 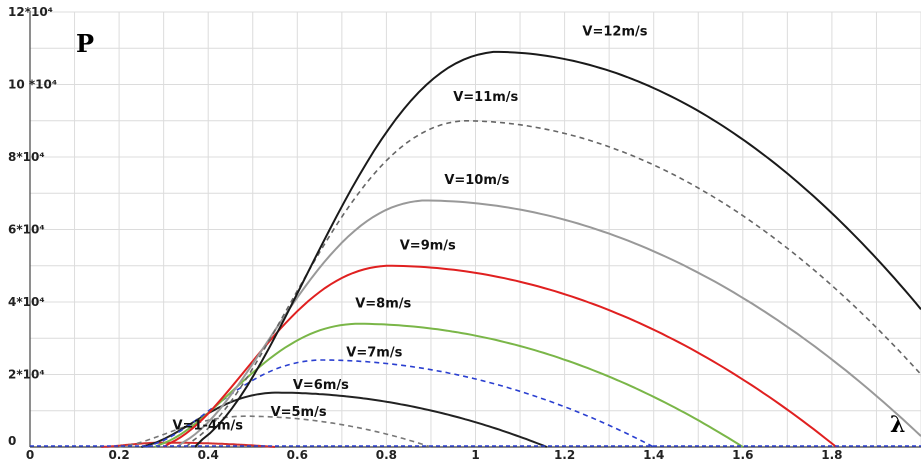 What do you see at coordinates (30, 454) in the screenshot?
I see `x-tick-label: 0` at bounding box center [30, 454].